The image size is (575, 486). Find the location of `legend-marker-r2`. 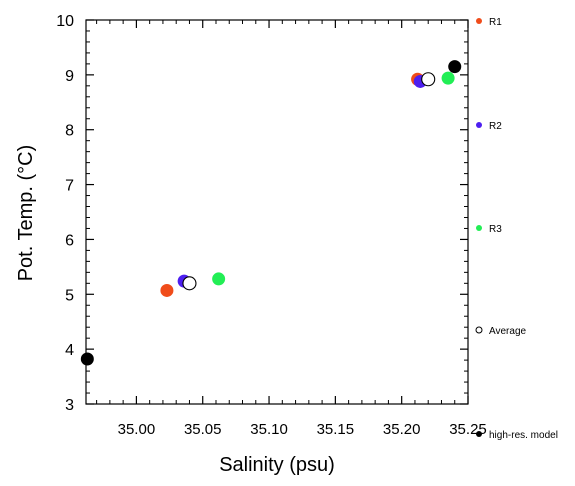

legend-marker-r2 is located at coordinates (479, 125).